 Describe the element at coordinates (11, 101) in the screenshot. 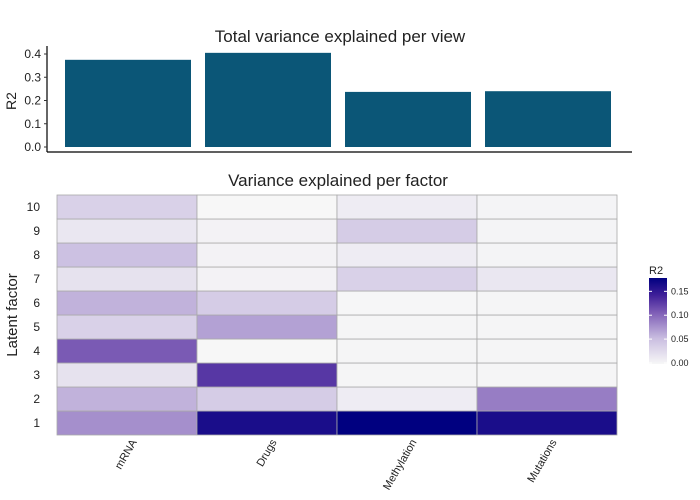

I see `bar-y-label: R2` at that location.